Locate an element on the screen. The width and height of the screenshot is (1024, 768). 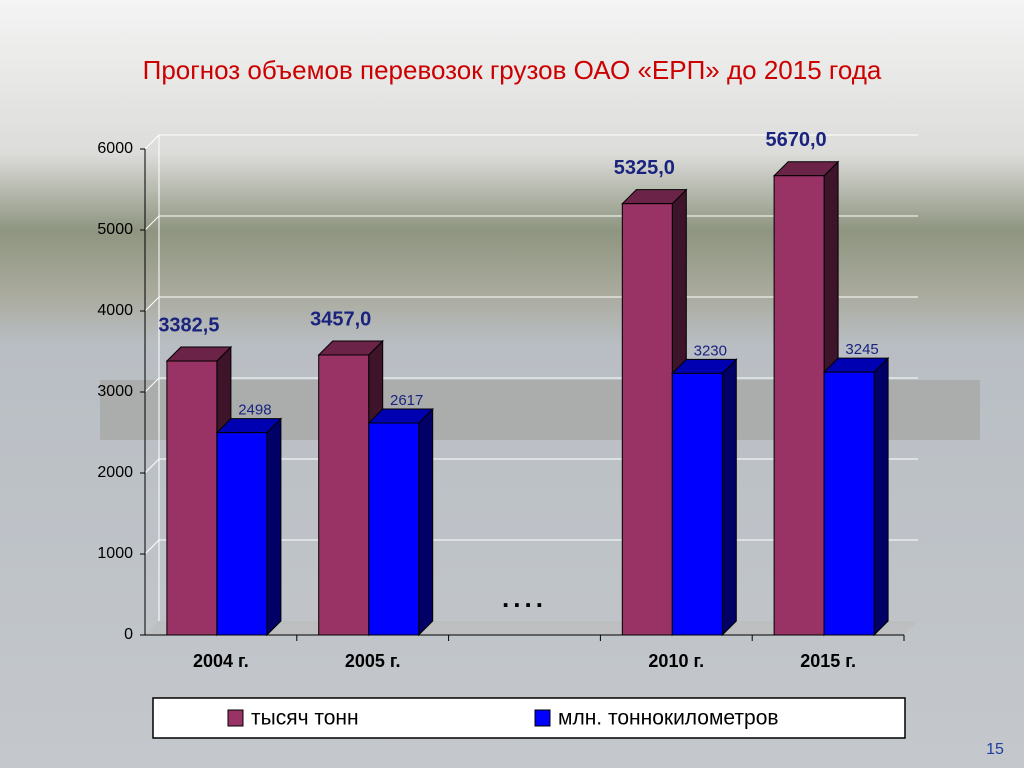
value-label: 5325,0 is located at coordinates (644, 168).